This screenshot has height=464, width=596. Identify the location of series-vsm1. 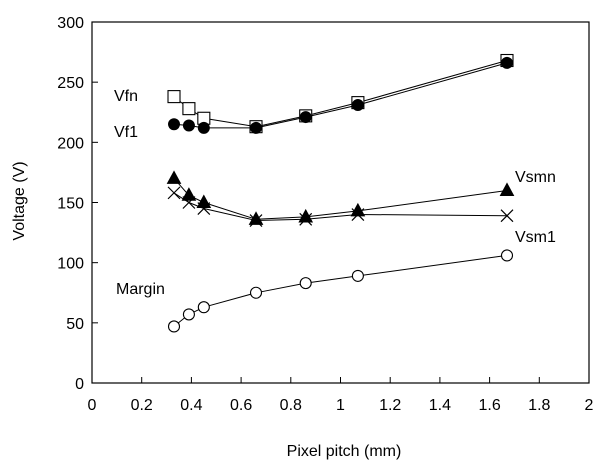
(340, 206).